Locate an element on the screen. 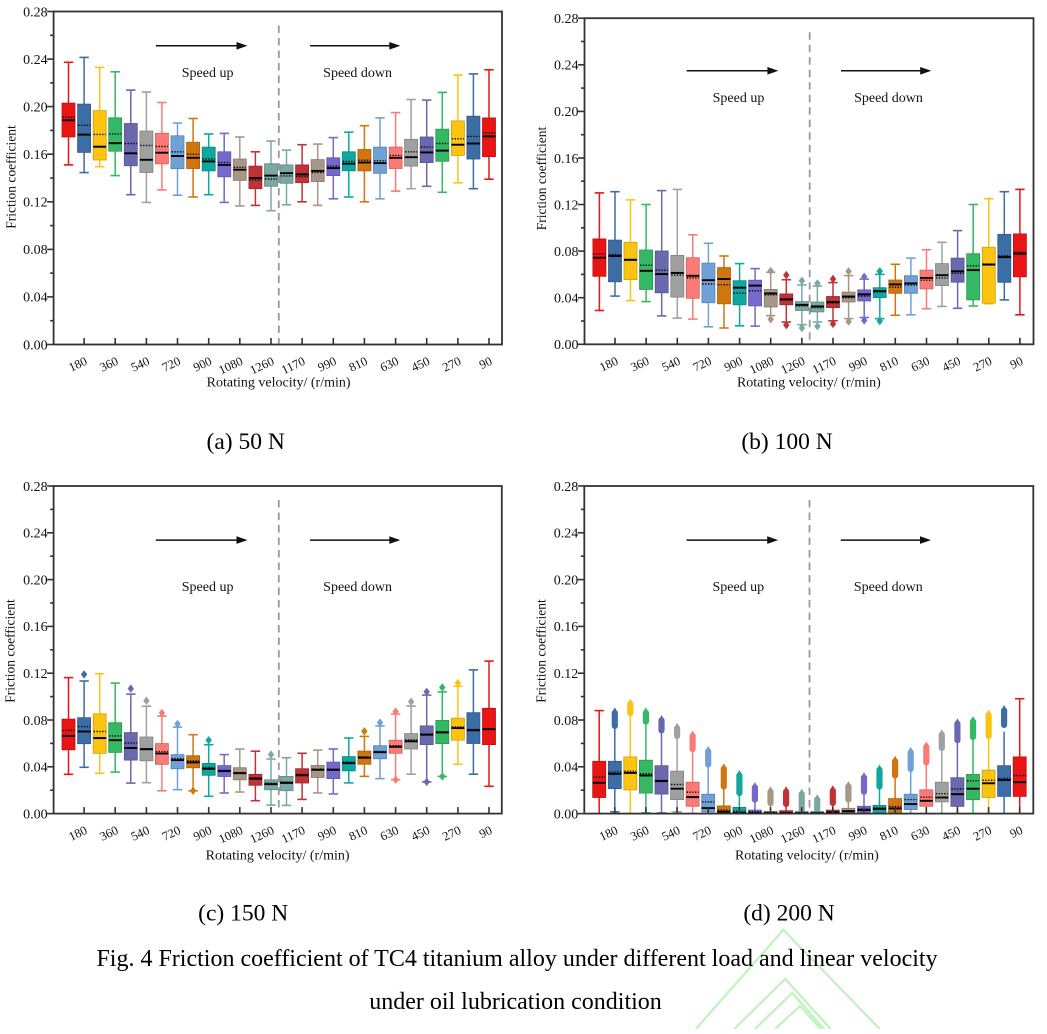 The width and height of the screenshot is (1047, 1034). svg-text: (c) 150 N is located at coordinates (243, 914).